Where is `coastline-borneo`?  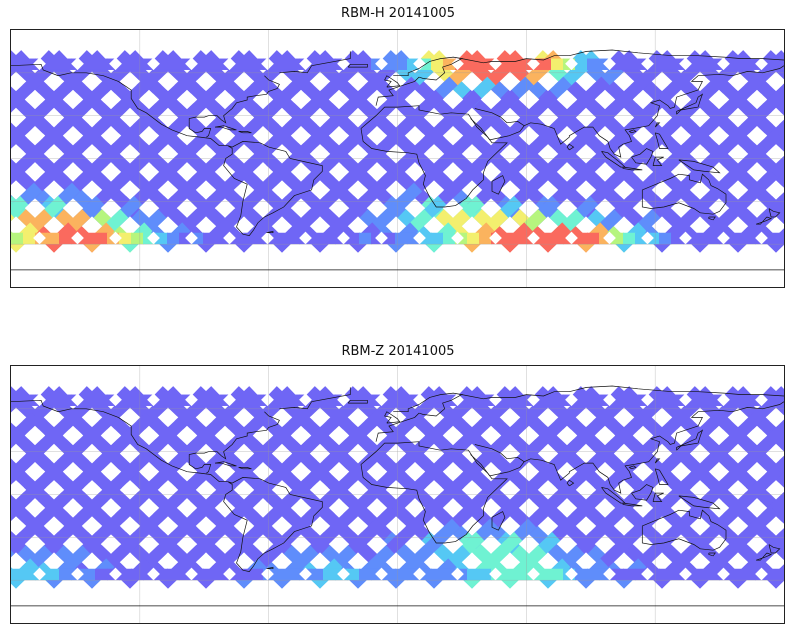 coastline-borneo is located at coordinates (642, 492).